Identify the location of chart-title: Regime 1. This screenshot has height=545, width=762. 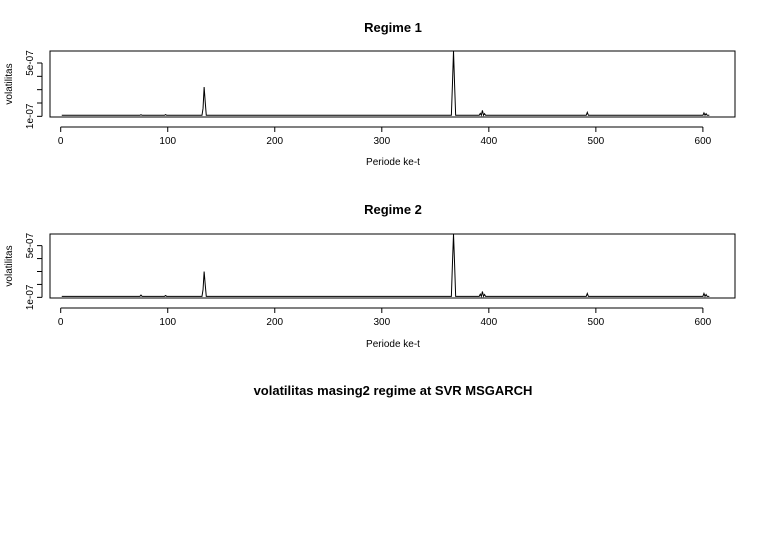
(393, 27).